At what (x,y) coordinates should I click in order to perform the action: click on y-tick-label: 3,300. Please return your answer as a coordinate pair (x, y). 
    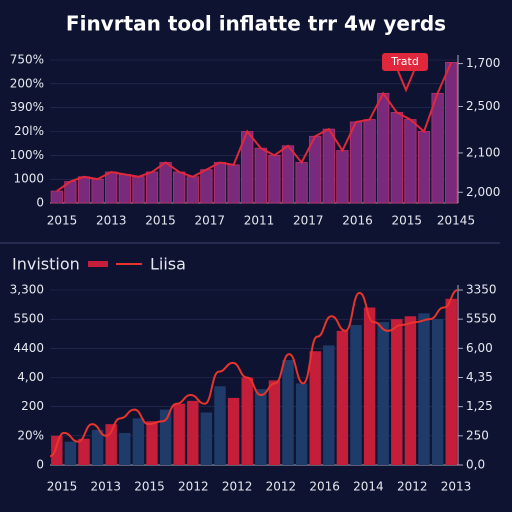
    Looking at the image, I should click on (27, 290).